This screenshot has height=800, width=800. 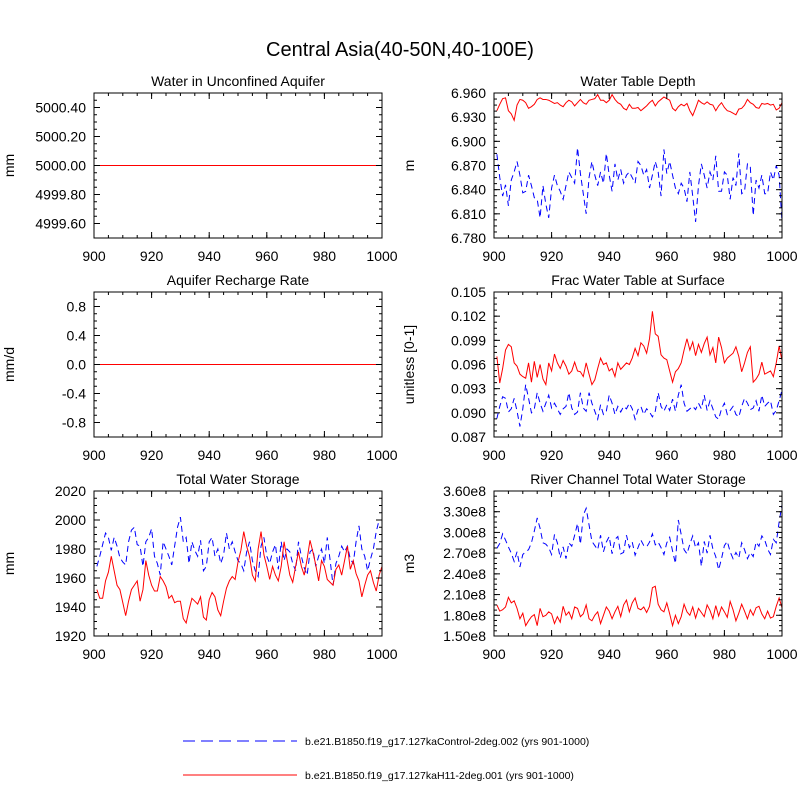 I want to click on plot-frame, so click(x=638, y=165).